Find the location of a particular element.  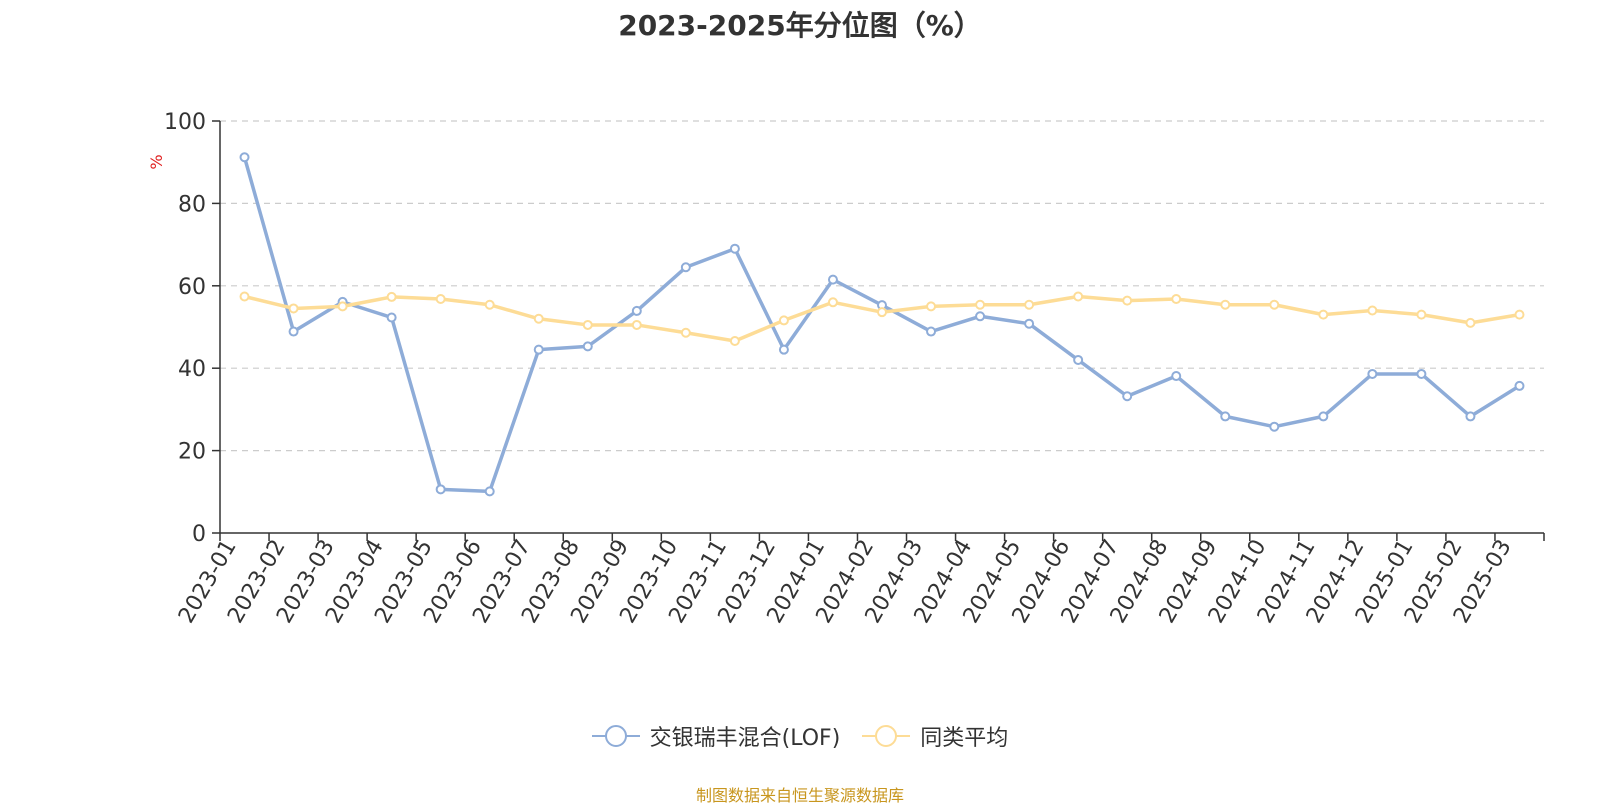

y-tick-label: 0 is located at coordinates (199, 534).